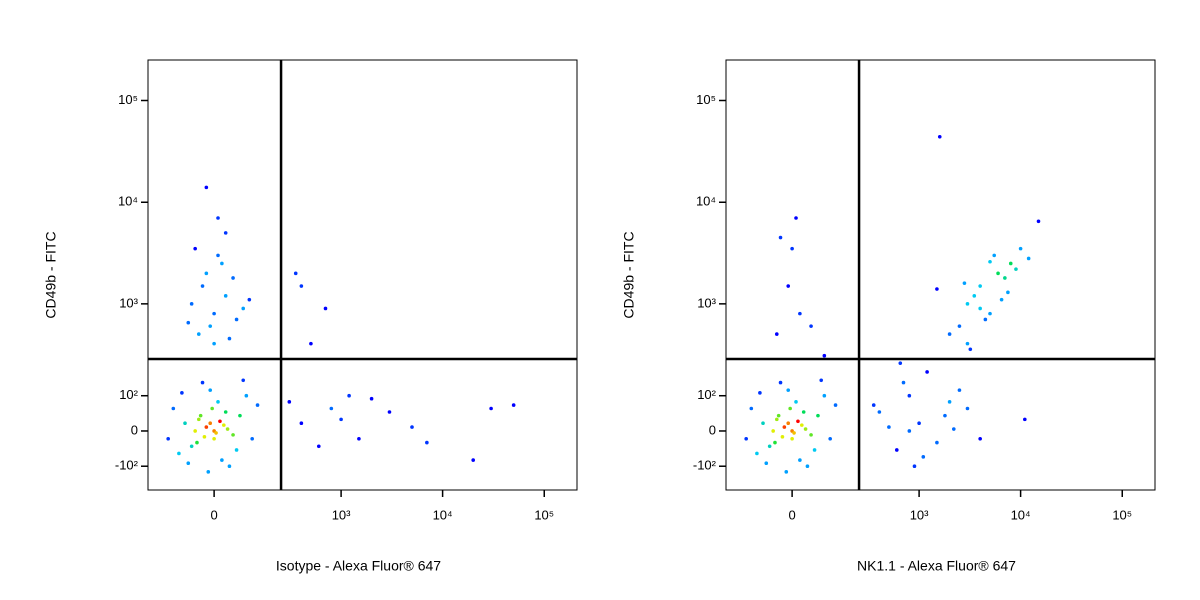  Describe the element at coordinates (706, 302) in the screenshot. I see `y-tick-label: 10³` at that location.